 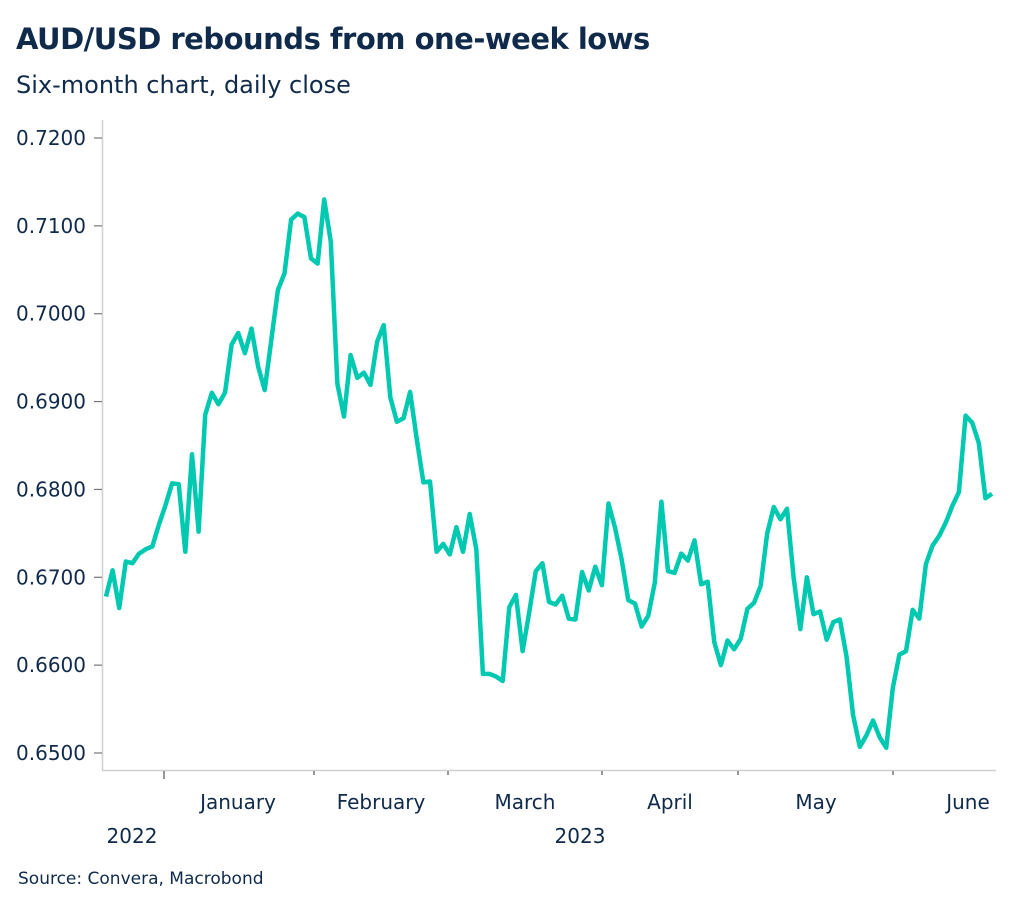 What do you see at coordinates (51, 665) in the screenshot?
I see `y-tick-label: 0.6600` at bounding box center [51, 665].